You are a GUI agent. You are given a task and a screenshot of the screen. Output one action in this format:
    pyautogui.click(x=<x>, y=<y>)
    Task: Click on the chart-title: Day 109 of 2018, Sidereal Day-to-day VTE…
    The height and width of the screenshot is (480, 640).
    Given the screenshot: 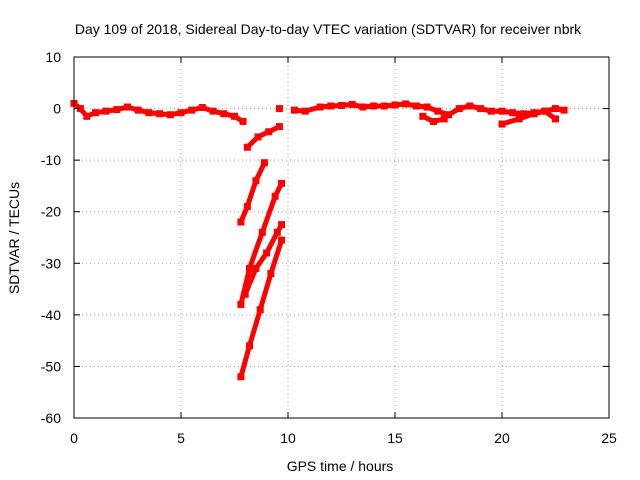 What is the action you would take?
    pyautogui.click(x=328, y=29)
    